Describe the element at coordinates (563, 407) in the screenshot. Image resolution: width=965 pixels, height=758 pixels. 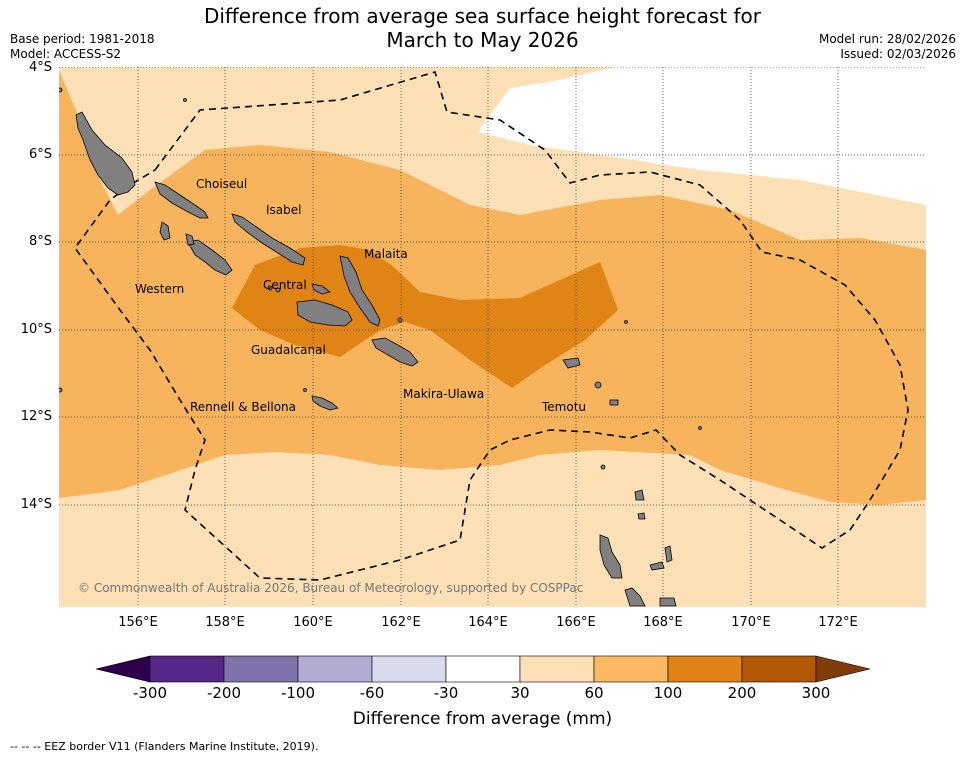
I see `label-temotu: Temotu` at that location.